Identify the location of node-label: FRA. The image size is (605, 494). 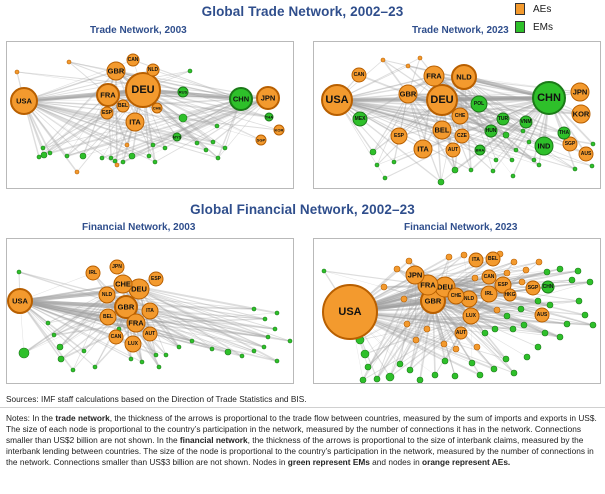
(434, 76).